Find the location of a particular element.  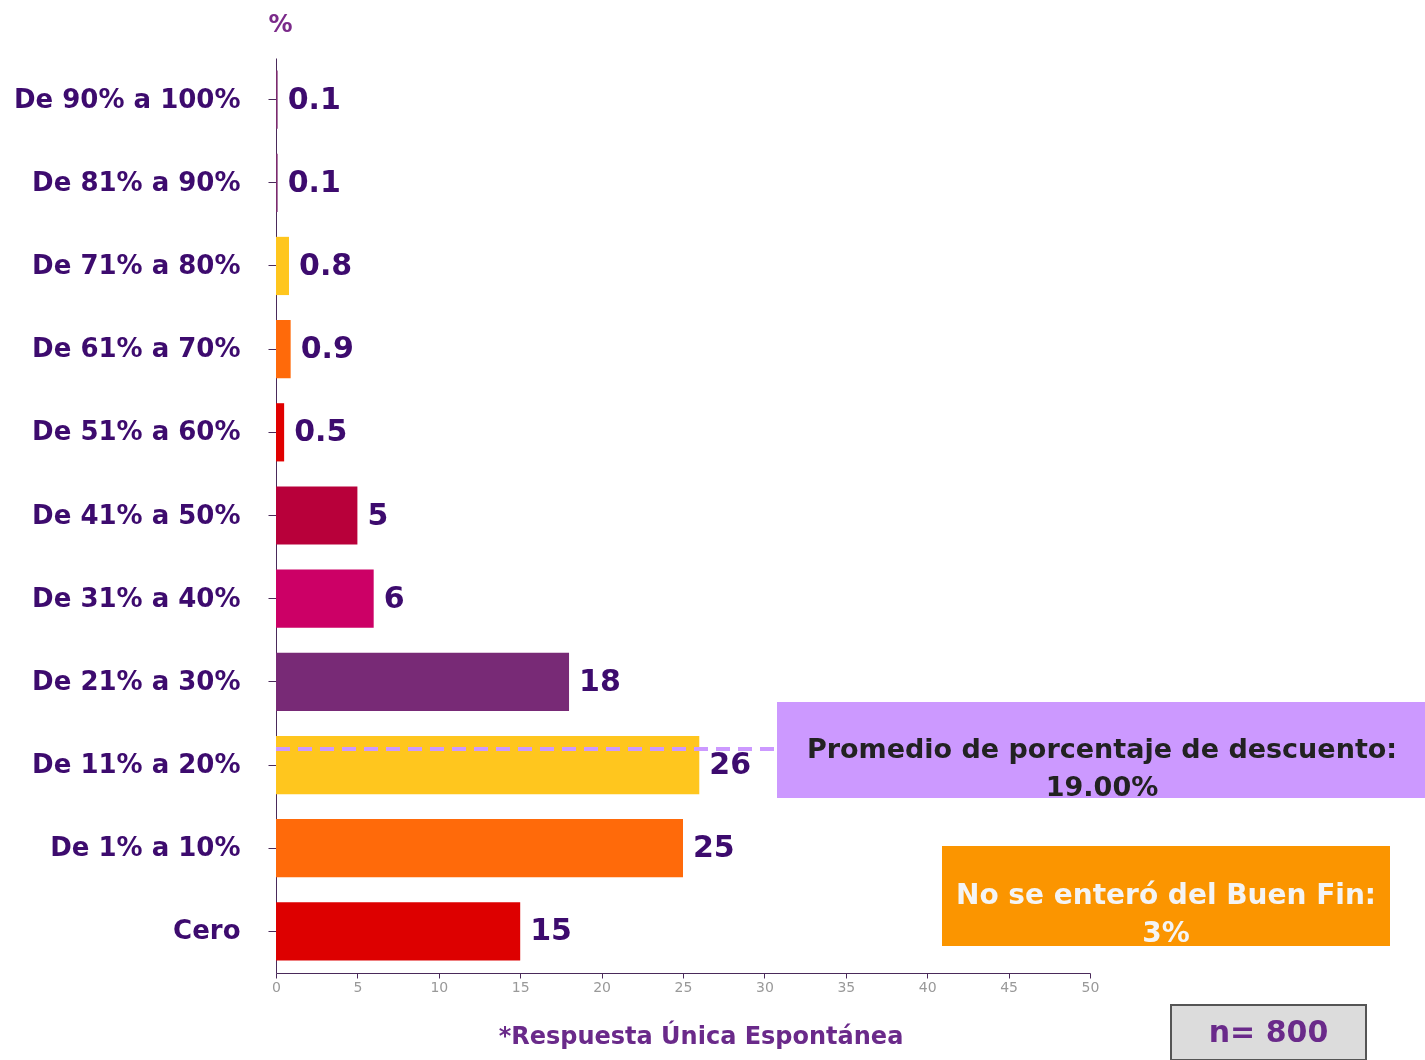

y-axis-title: % is located at coordinates (280, 23).